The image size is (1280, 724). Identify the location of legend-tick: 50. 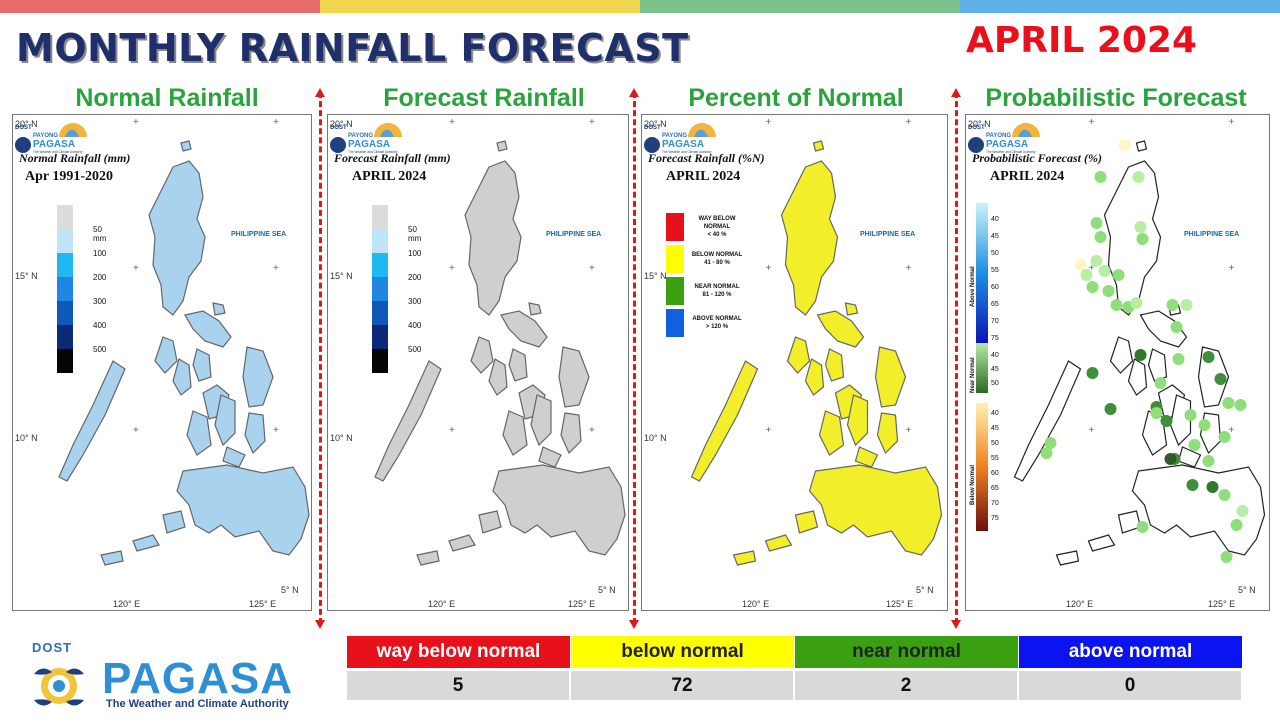
(995, 253).